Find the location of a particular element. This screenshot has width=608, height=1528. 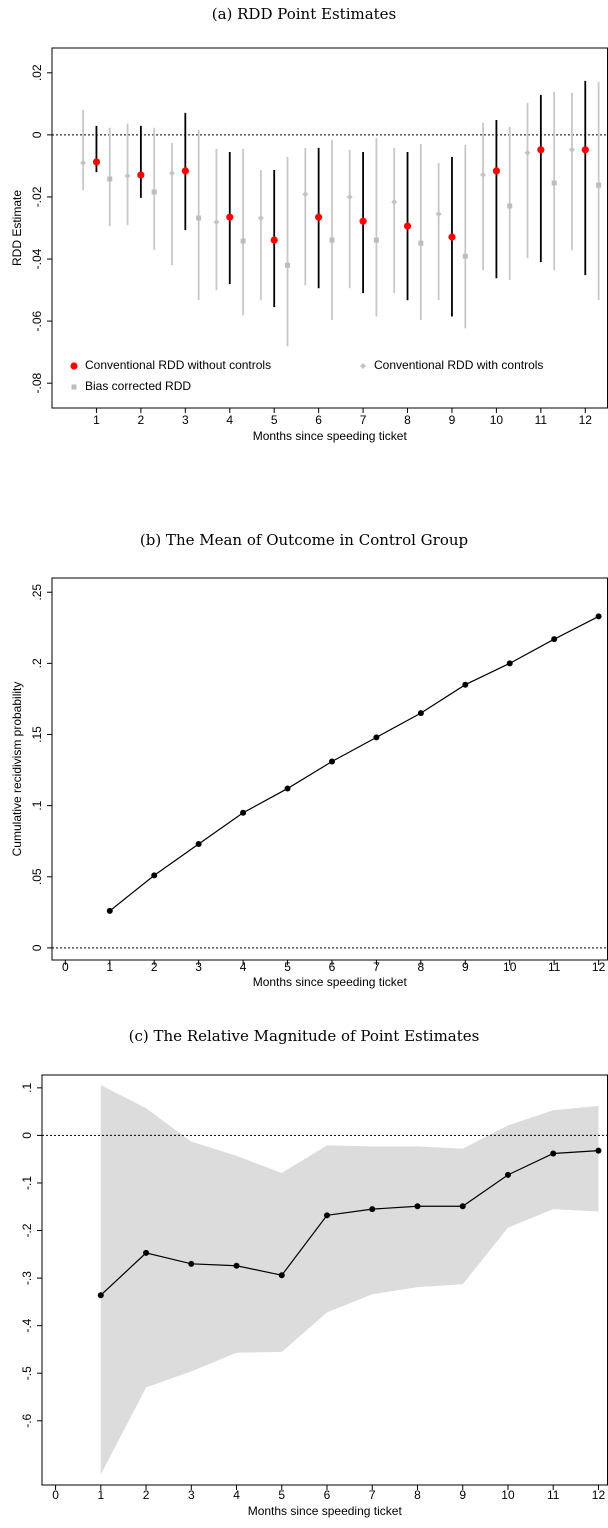

y-tick-label: -.08 is located at coordinates (37, 383).